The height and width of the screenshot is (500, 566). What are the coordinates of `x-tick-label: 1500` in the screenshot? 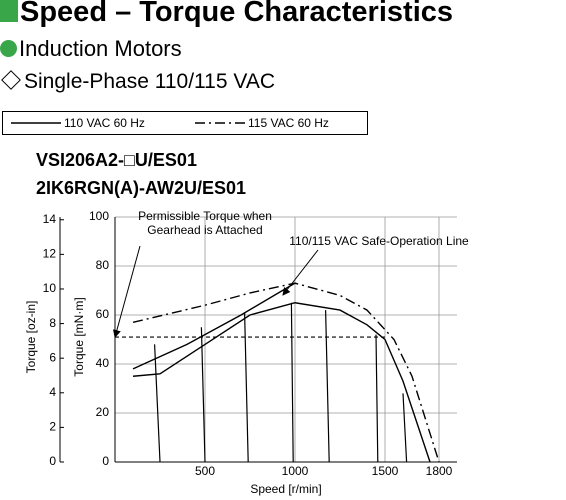 It's located at (385, 471).